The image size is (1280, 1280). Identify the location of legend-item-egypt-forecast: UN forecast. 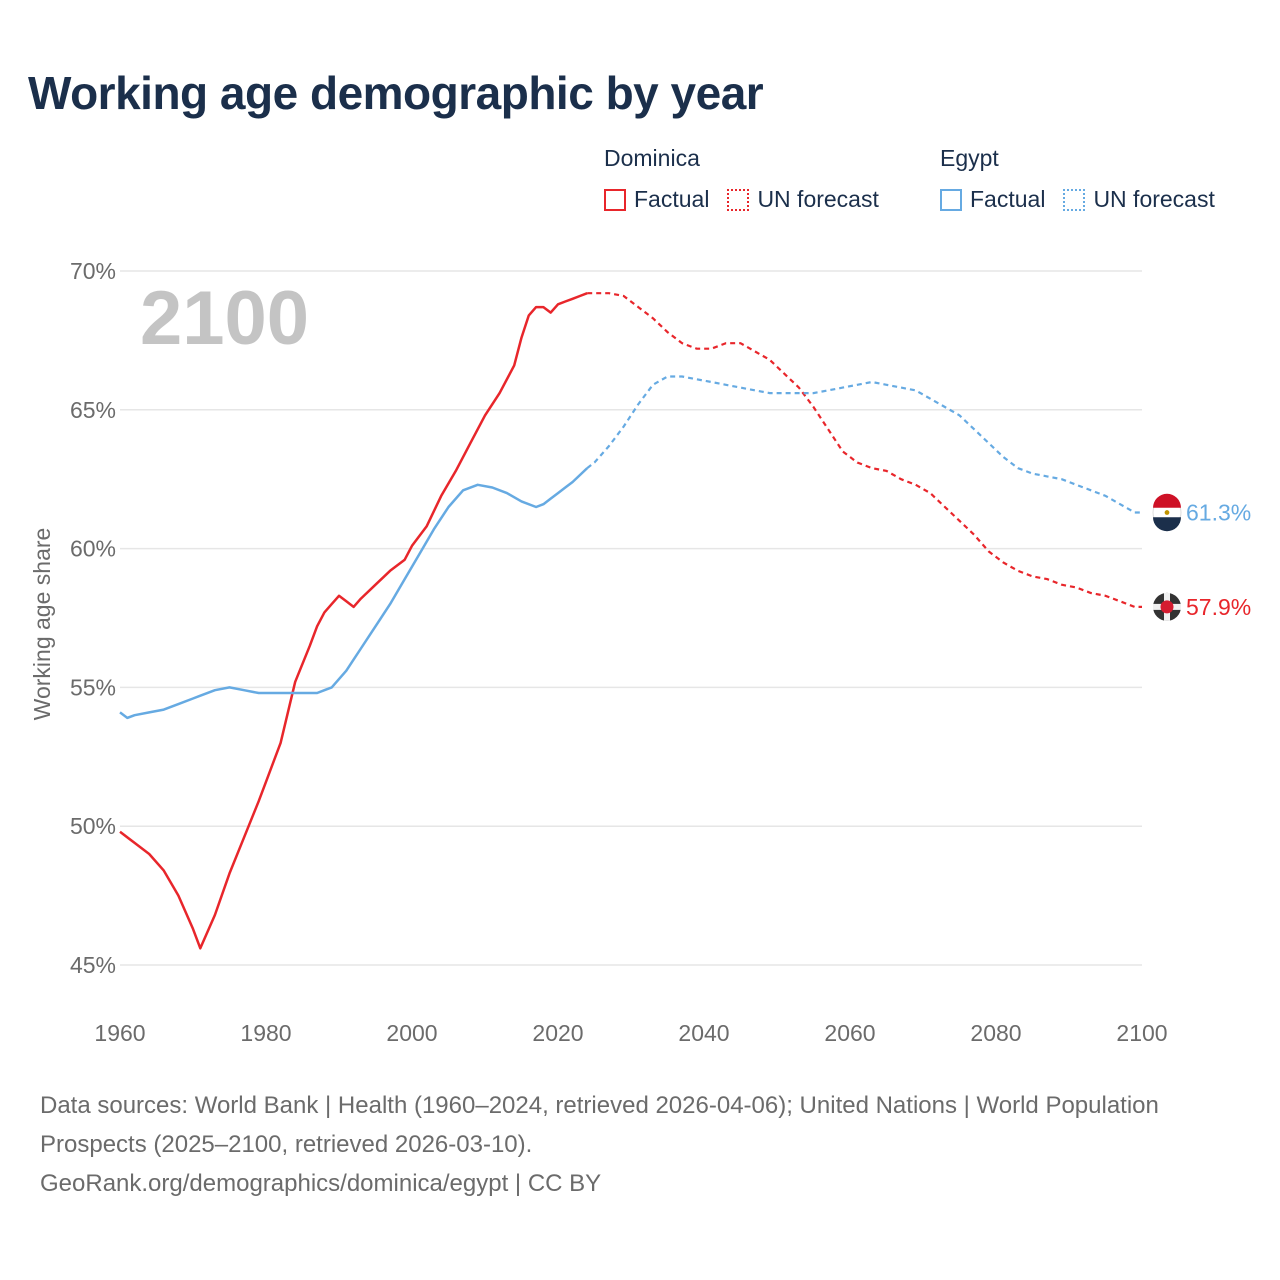
(1139, 199).